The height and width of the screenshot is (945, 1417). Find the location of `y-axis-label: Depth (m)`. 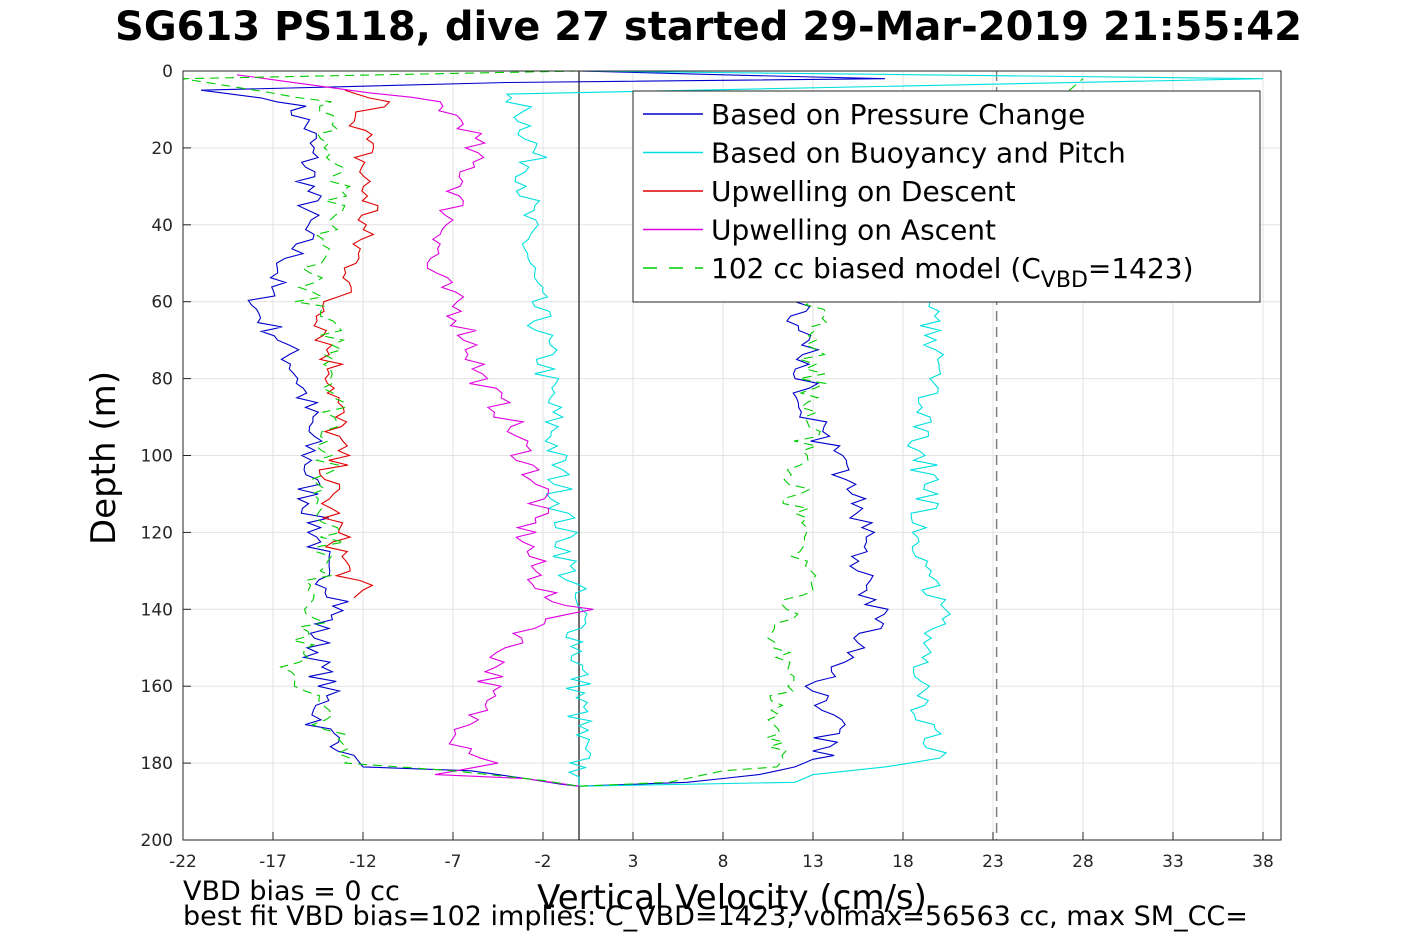

y-axis-label: Depth (m) is located at coordinates (104, 458).